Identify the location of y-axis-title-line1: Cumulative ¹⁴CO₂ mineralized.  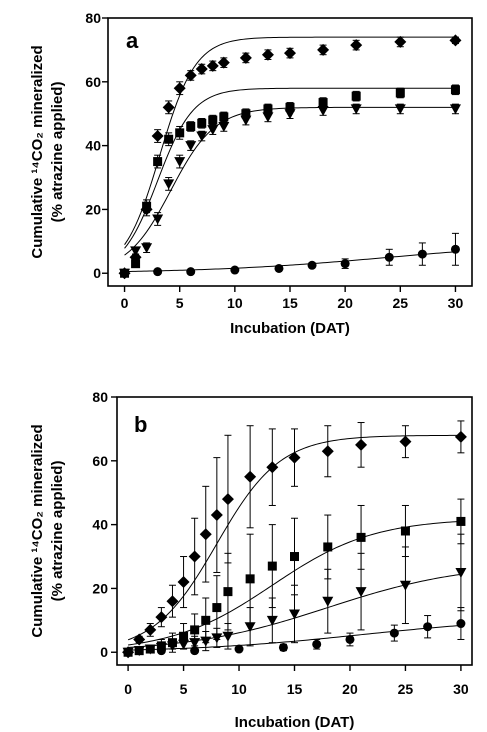
(37, 151).